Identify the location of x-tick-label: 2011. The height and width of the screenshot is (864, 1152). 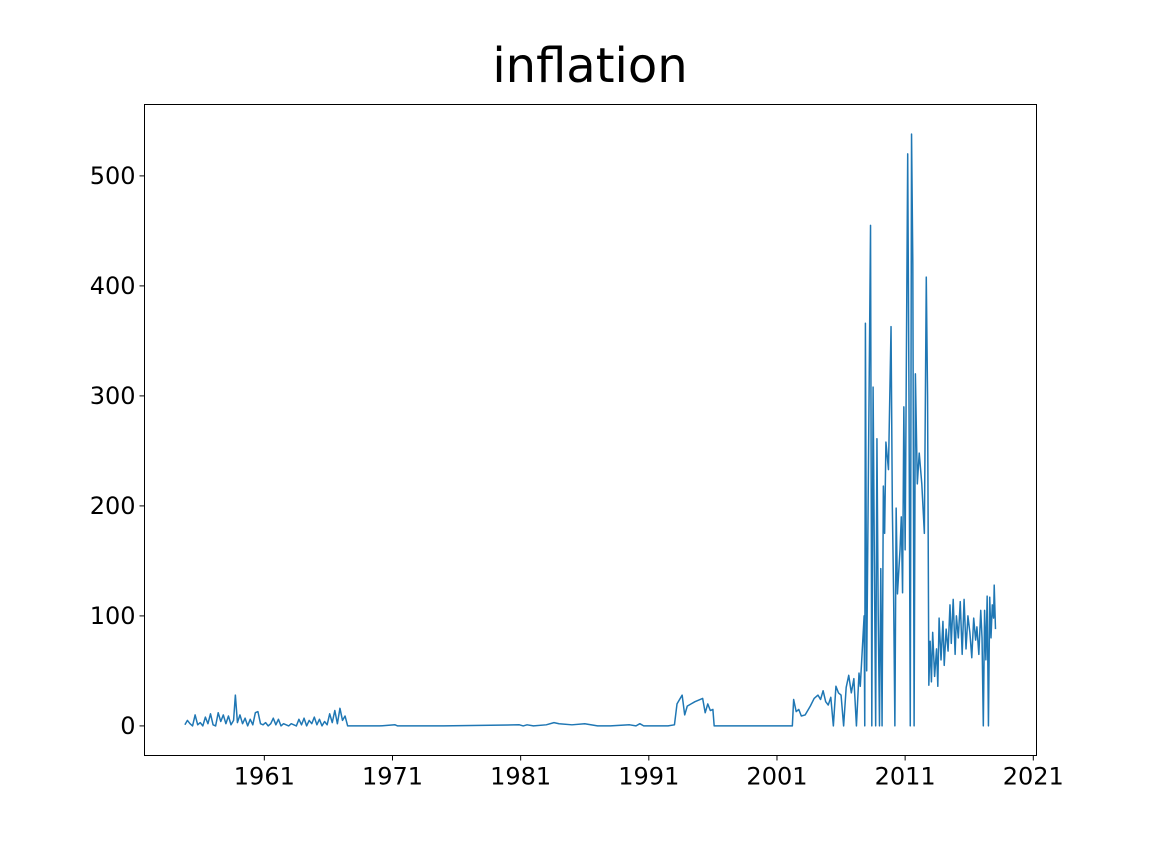
(905, 777).